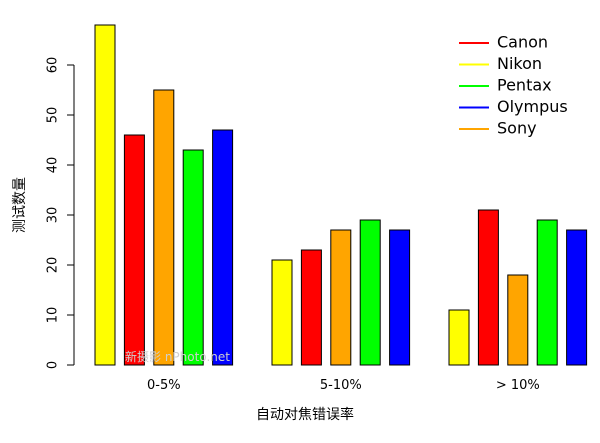  Describe the element at coordinates (53, 115) in the screenshot. I see `y-tick-label: 50` at that location.